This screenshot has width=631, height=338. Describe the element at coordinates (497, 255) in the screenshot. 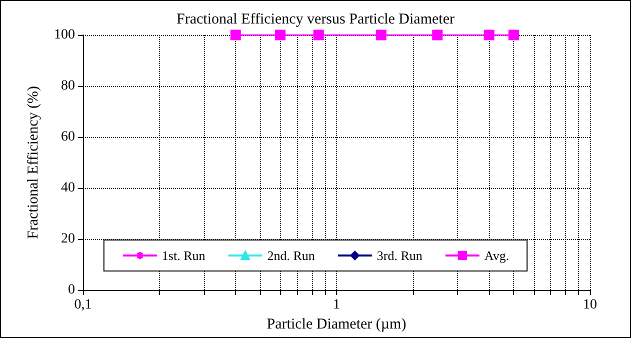

I see `legend-label: Avg.` at that location.